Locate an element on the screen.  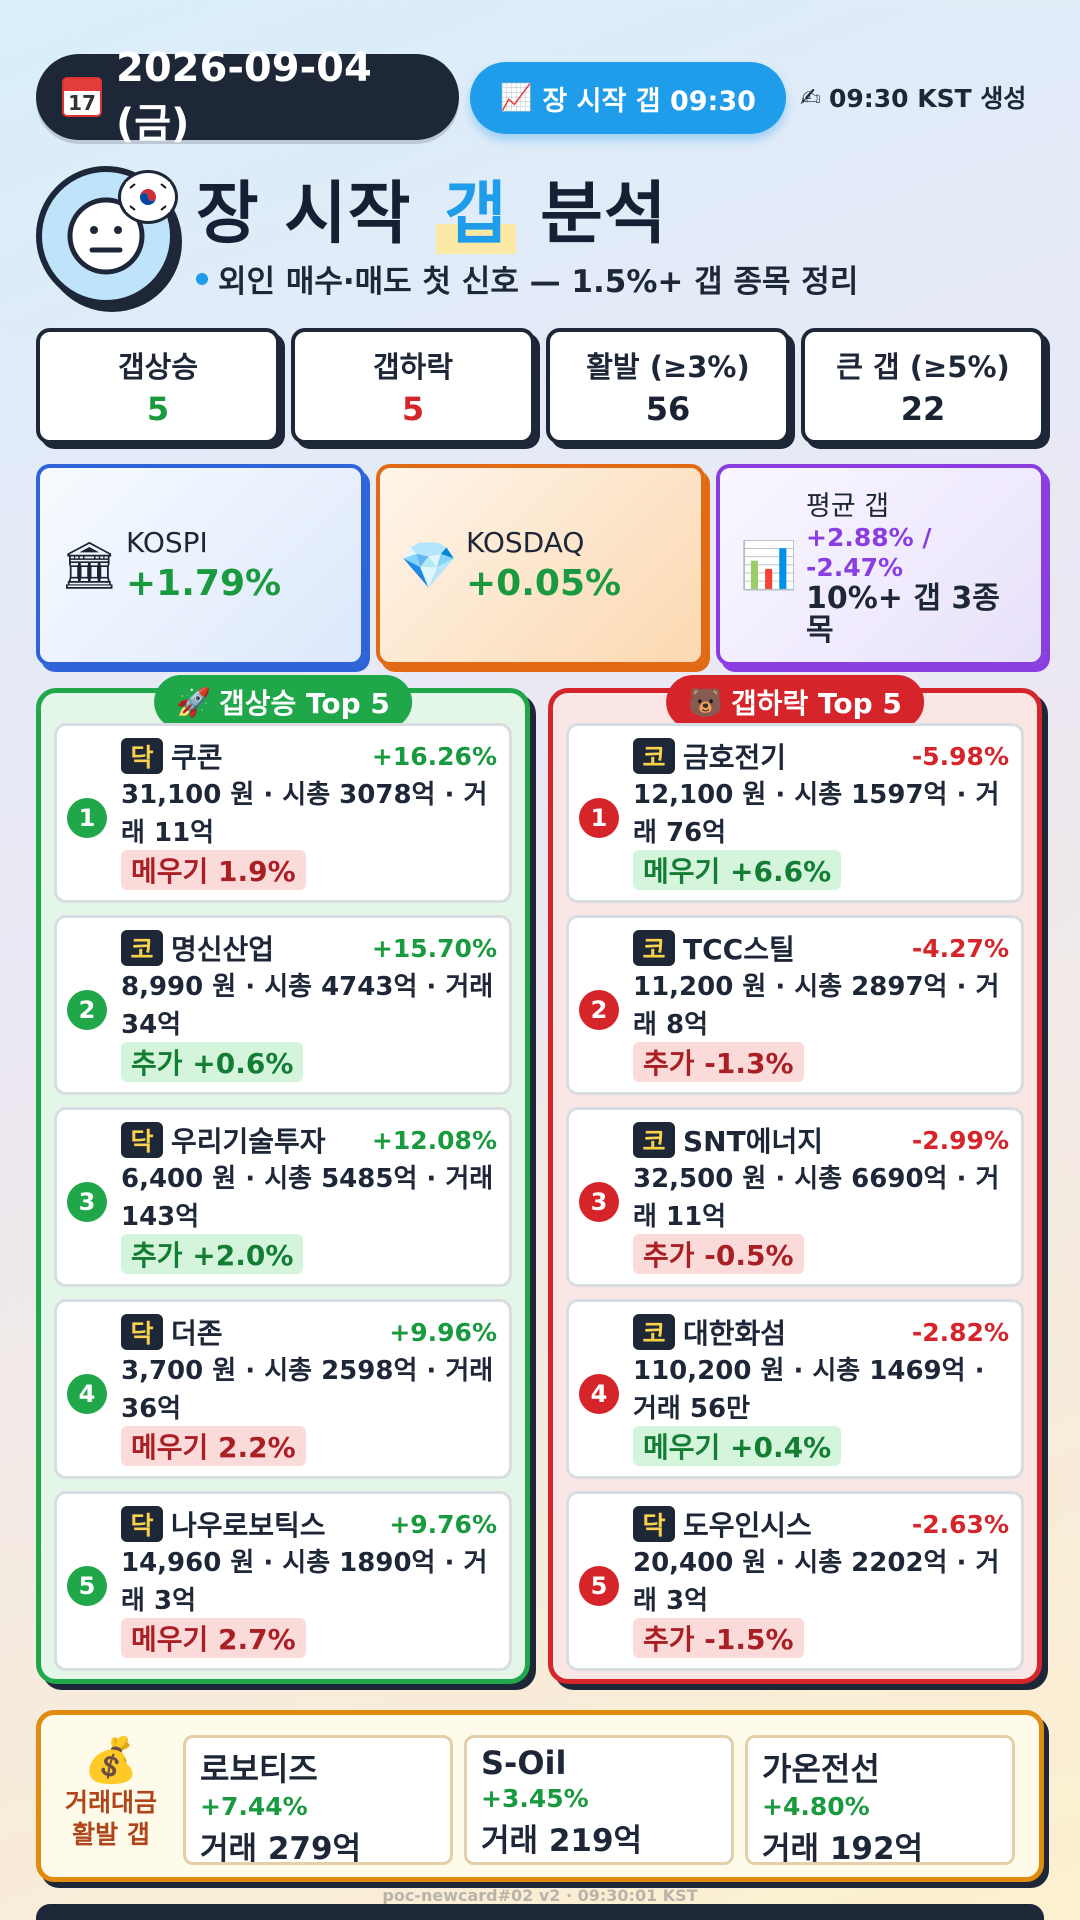
stock-name: 더존 is located at coordinates (197, 1333).